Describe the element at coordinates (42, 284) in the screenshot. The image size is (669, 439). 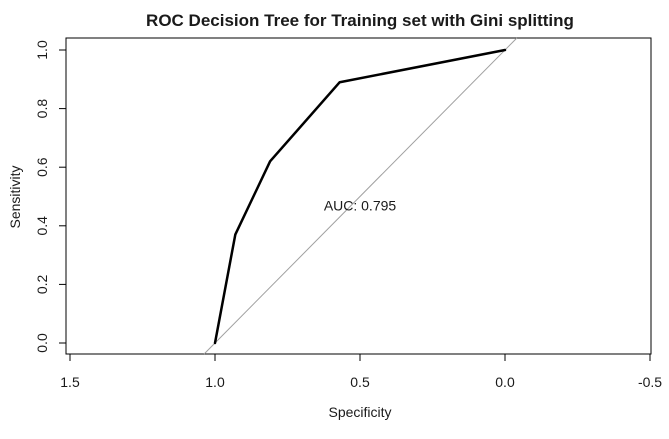
I see `y-tick-label: 0.2` at that location.